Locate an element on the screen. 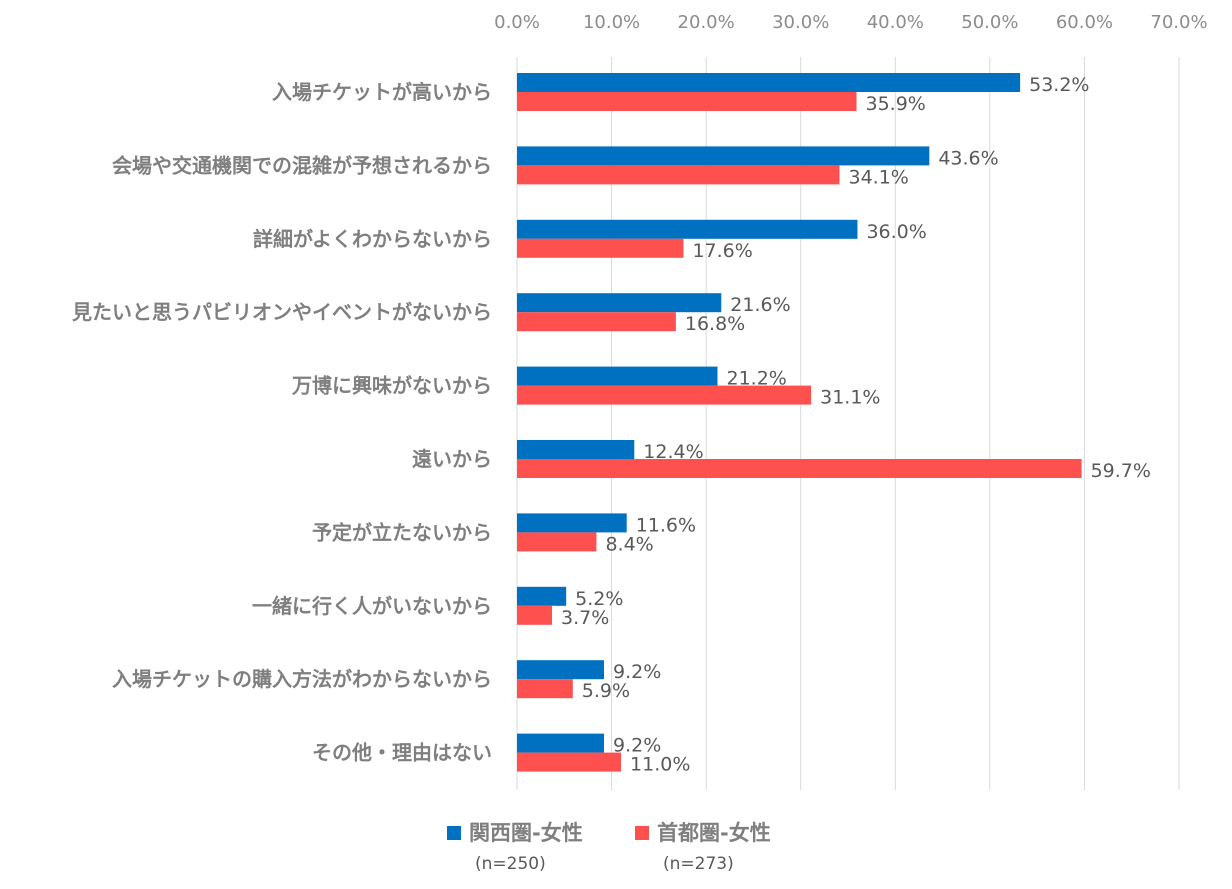 This screenshot has width=1232, height=889. x-tick-label: 10.0% is located at coordinates (611, 22).